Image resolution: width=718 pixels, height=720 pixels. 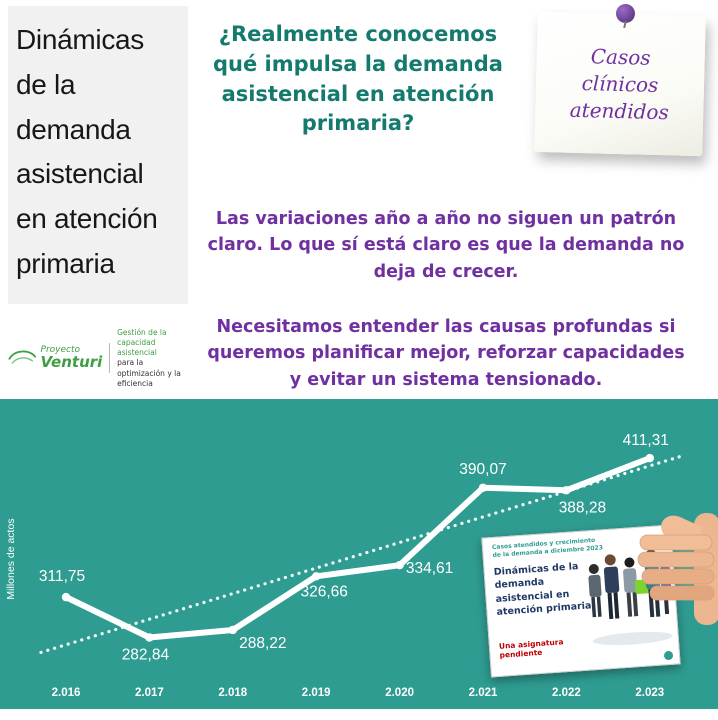 I want to click on venturi-swoosh-icon, so click(x=22, y=357).